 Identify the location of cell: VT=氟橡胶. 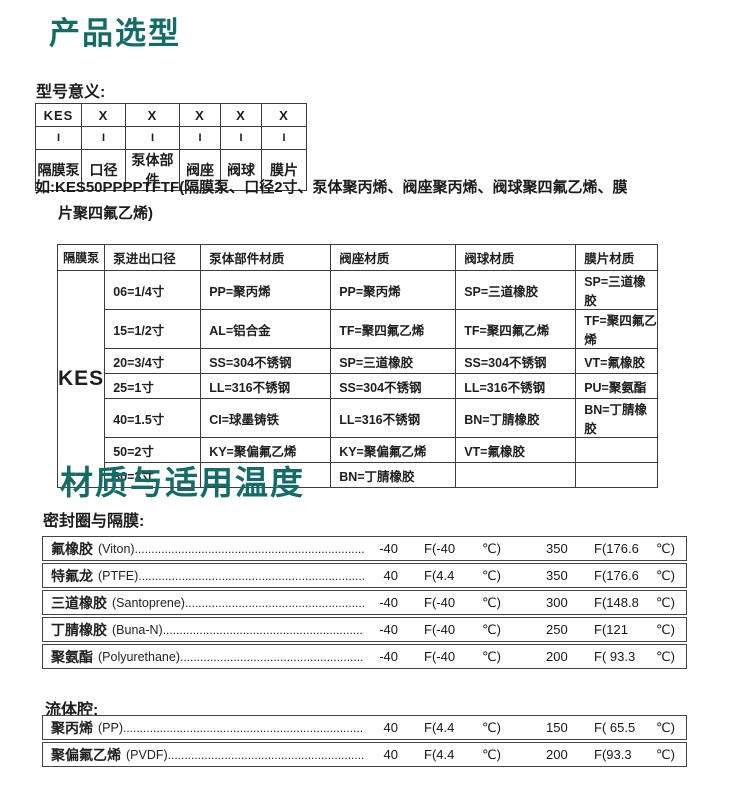
(516, 450).